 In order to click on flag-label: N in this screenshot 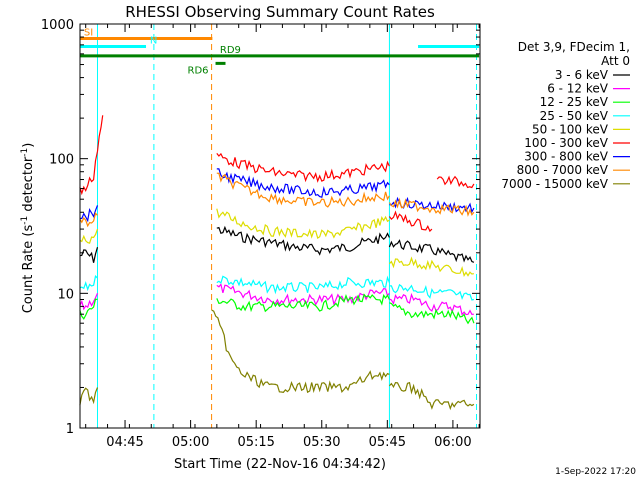, I will do `click(153, 41)`.